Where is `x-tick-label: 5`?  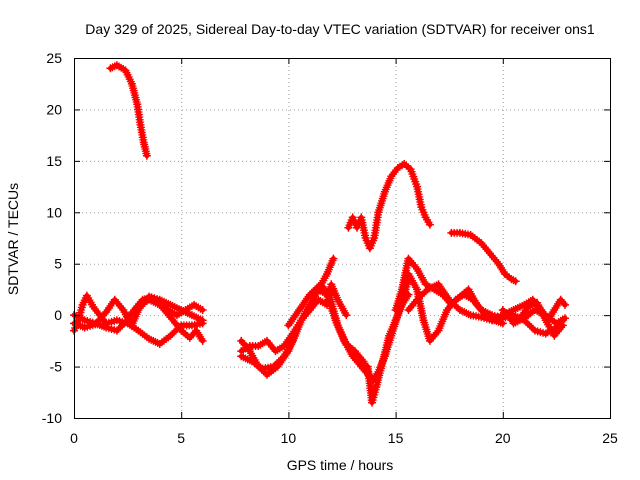 x-tick-label: 5 is located at coordinates (181, 438).